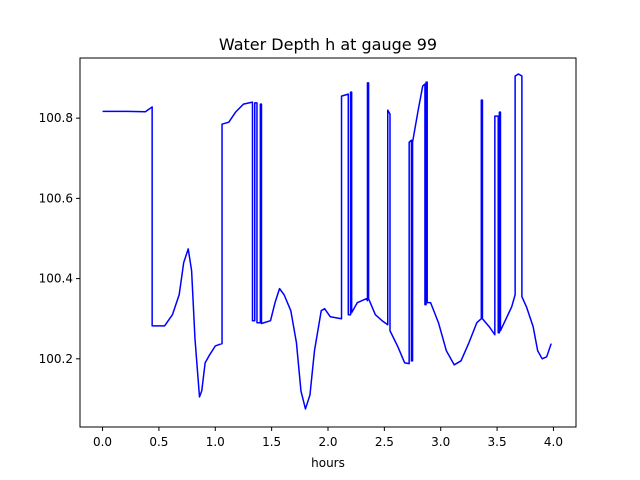 This screenshot has height=480, width=640. Describe the element at coordinates (215, 442) in the screenshot. I see `x-tick-label: 1.0` at that location.